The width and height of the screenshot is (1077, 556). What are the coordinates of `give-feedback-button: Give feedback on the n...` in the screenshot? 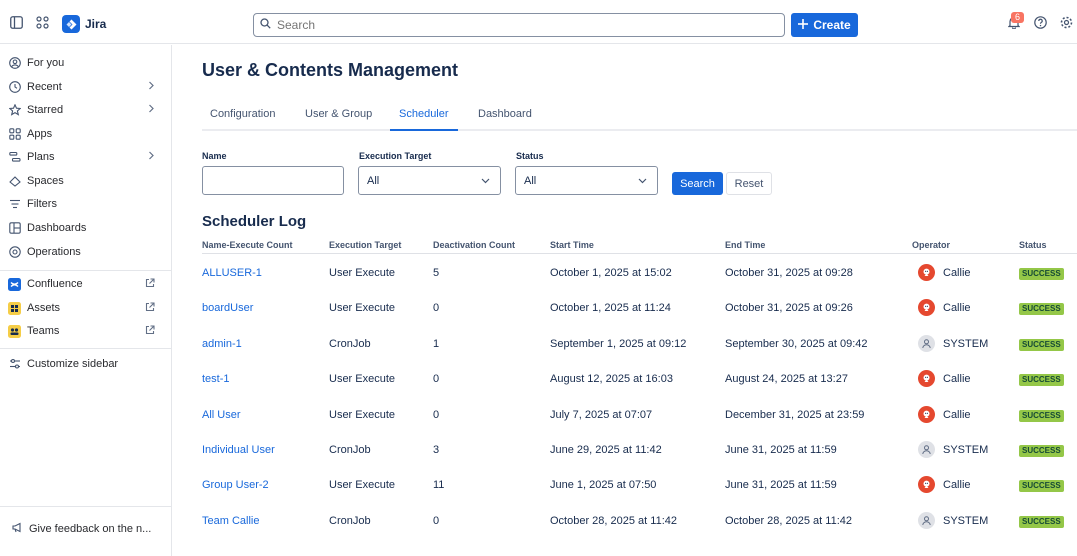 It's located at (81, 529).